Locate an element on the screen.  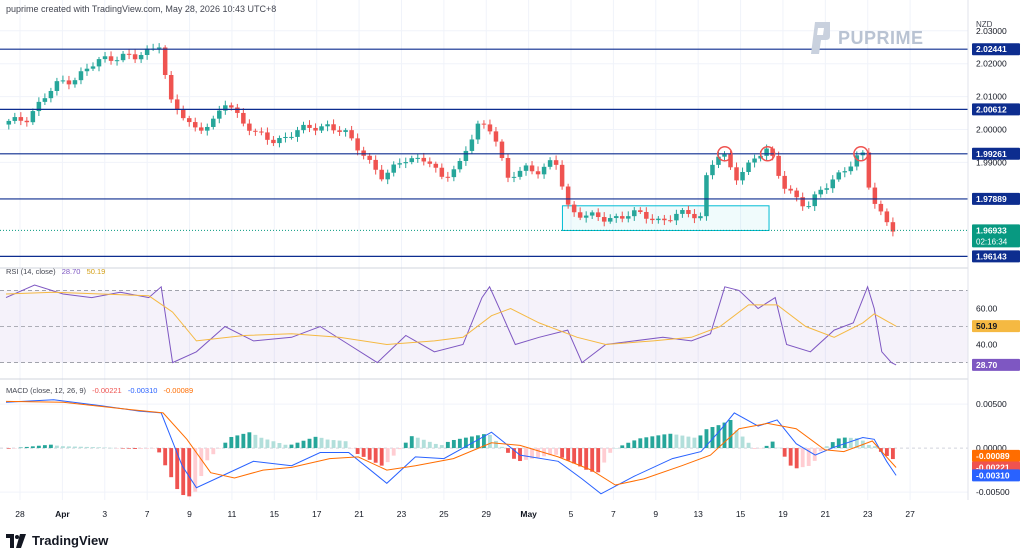
tradingview-footer: TradingView is located at coordinates (57, 540).